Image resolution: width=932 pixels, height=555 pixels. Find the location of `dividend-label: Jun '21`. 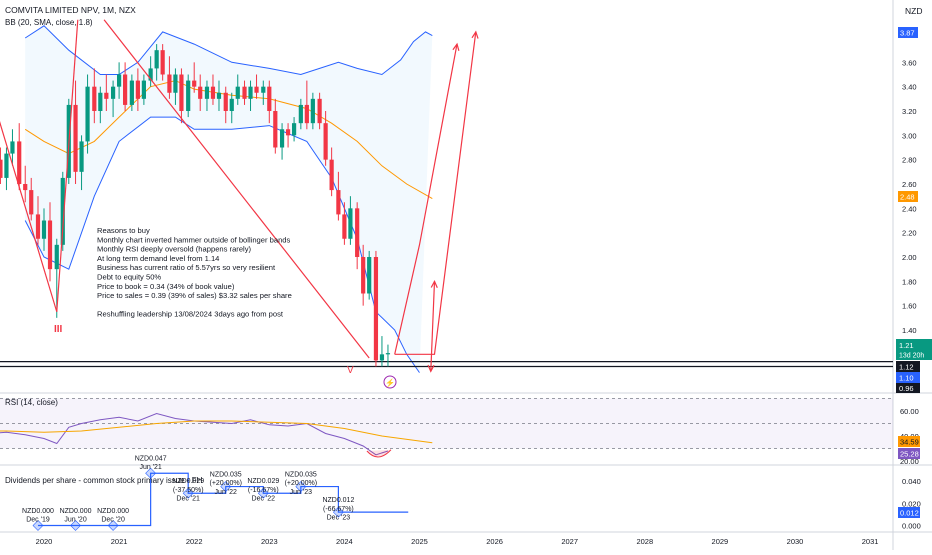

dividend-label: Jun '21 is located at coordinates (150, 467).